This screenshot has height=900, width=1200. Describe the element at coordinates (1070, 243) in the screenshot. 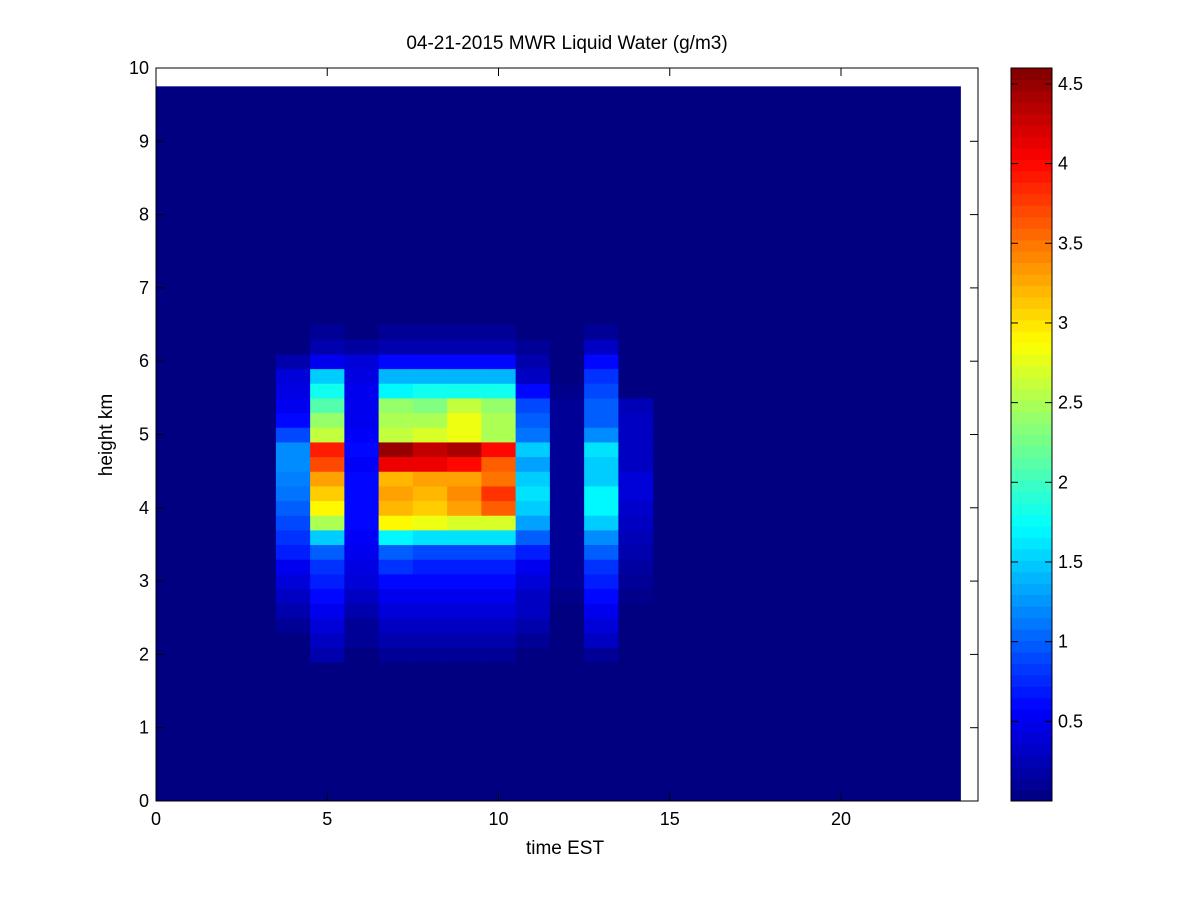

I see `colorbar-tick-label: 3.5` at that location.